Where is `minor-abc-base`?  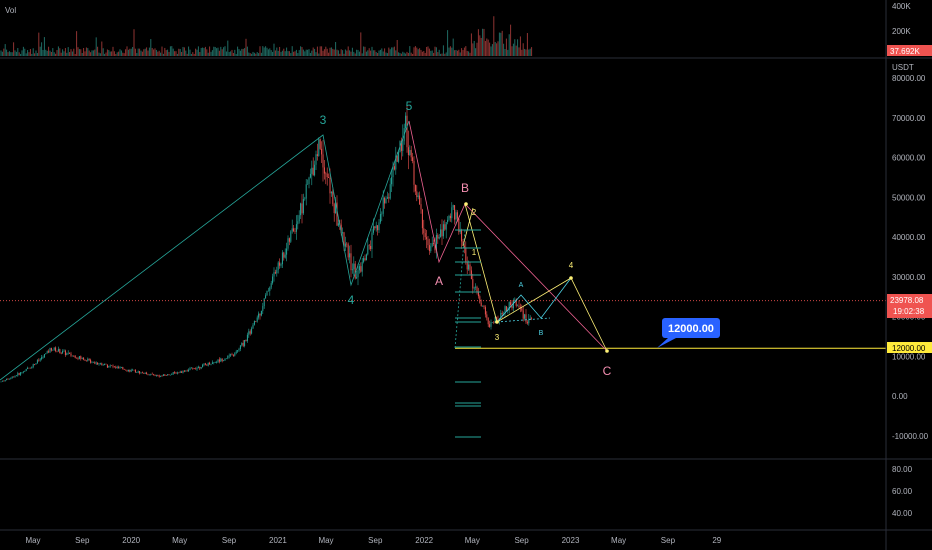
minor-abc-base is located at coordinates (523, 320).